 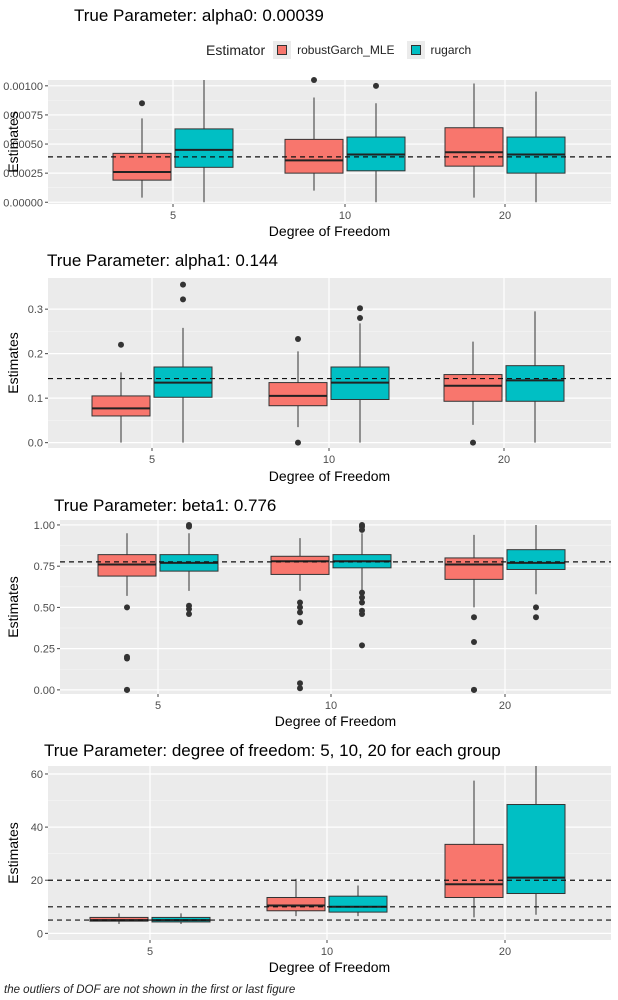 I want to click on legend-title: Estimator, so click(x=236, y=50).